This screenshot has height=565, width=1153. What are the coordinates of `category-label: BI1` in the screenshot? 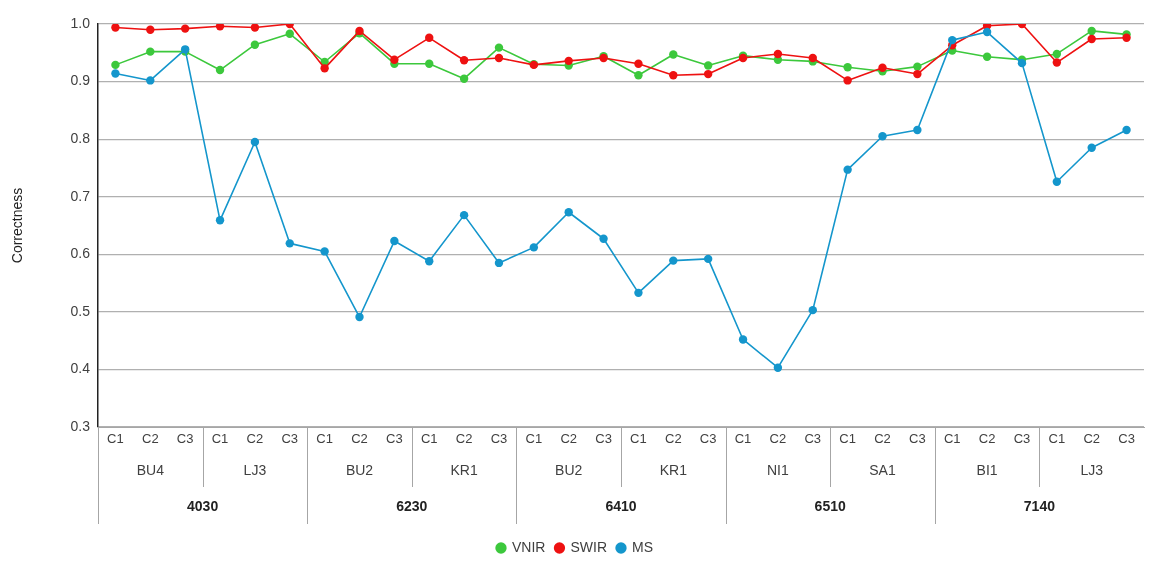 It's located at (987, 469).